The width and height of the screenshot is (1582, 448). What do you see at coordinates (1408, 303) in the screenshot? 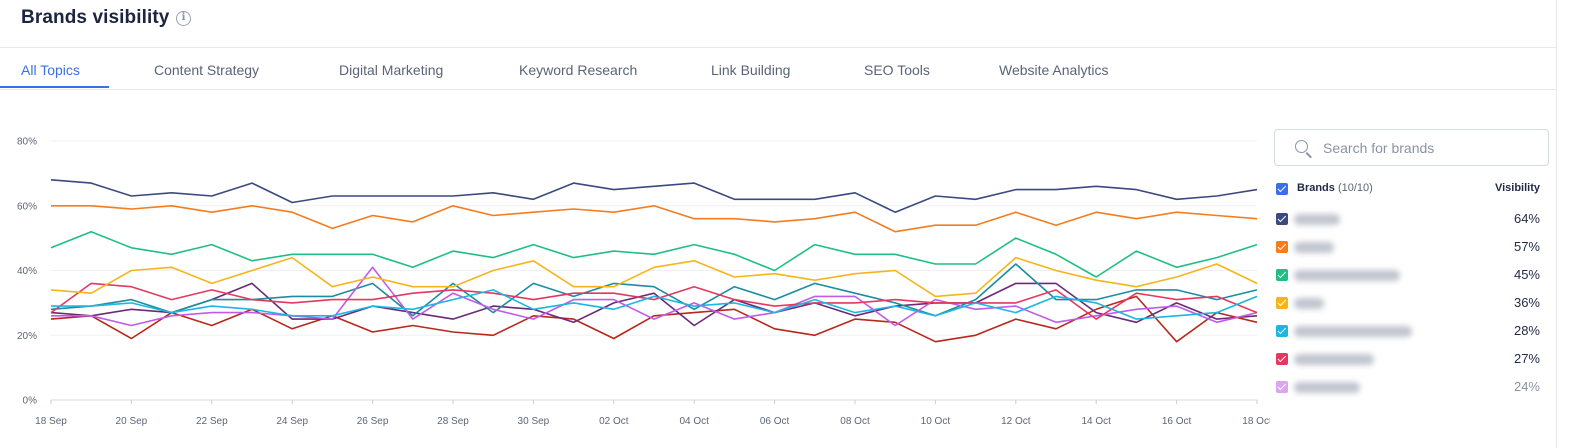
I see `legend-row: 36%` at bounding box center [1408, 303].